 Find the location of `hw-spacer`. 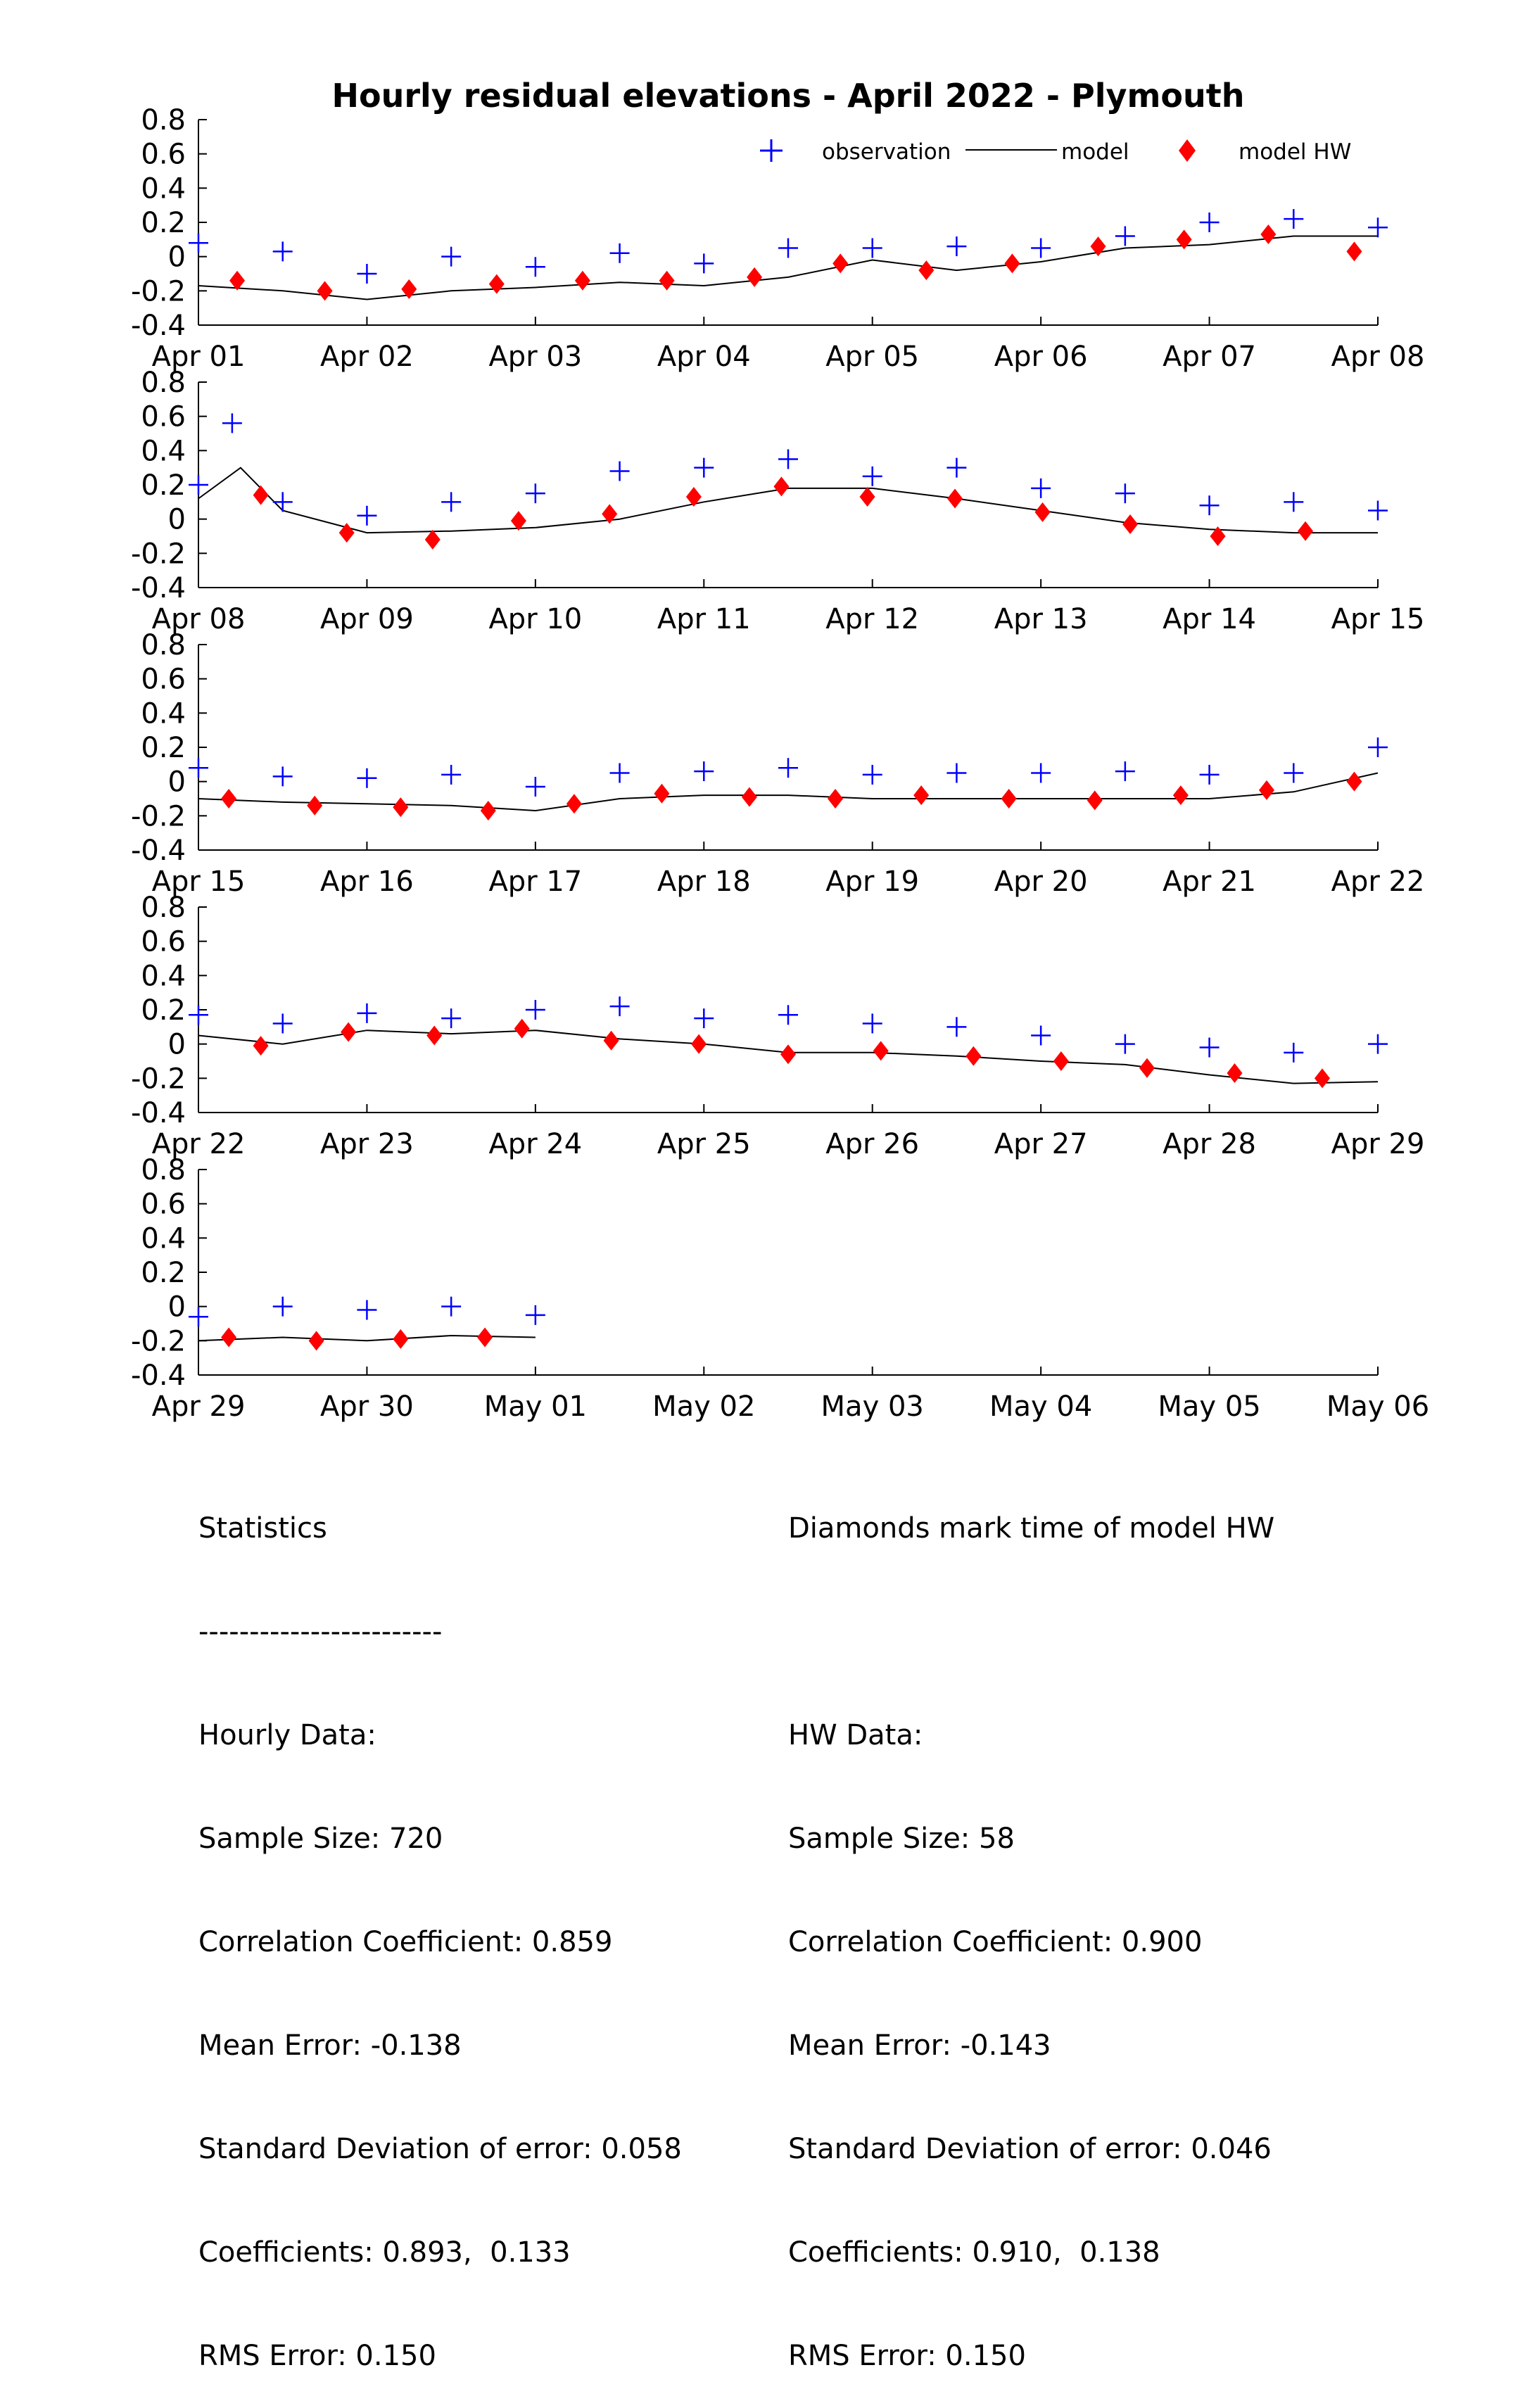

hw-spacer is located at coordinates (1031, 1632).